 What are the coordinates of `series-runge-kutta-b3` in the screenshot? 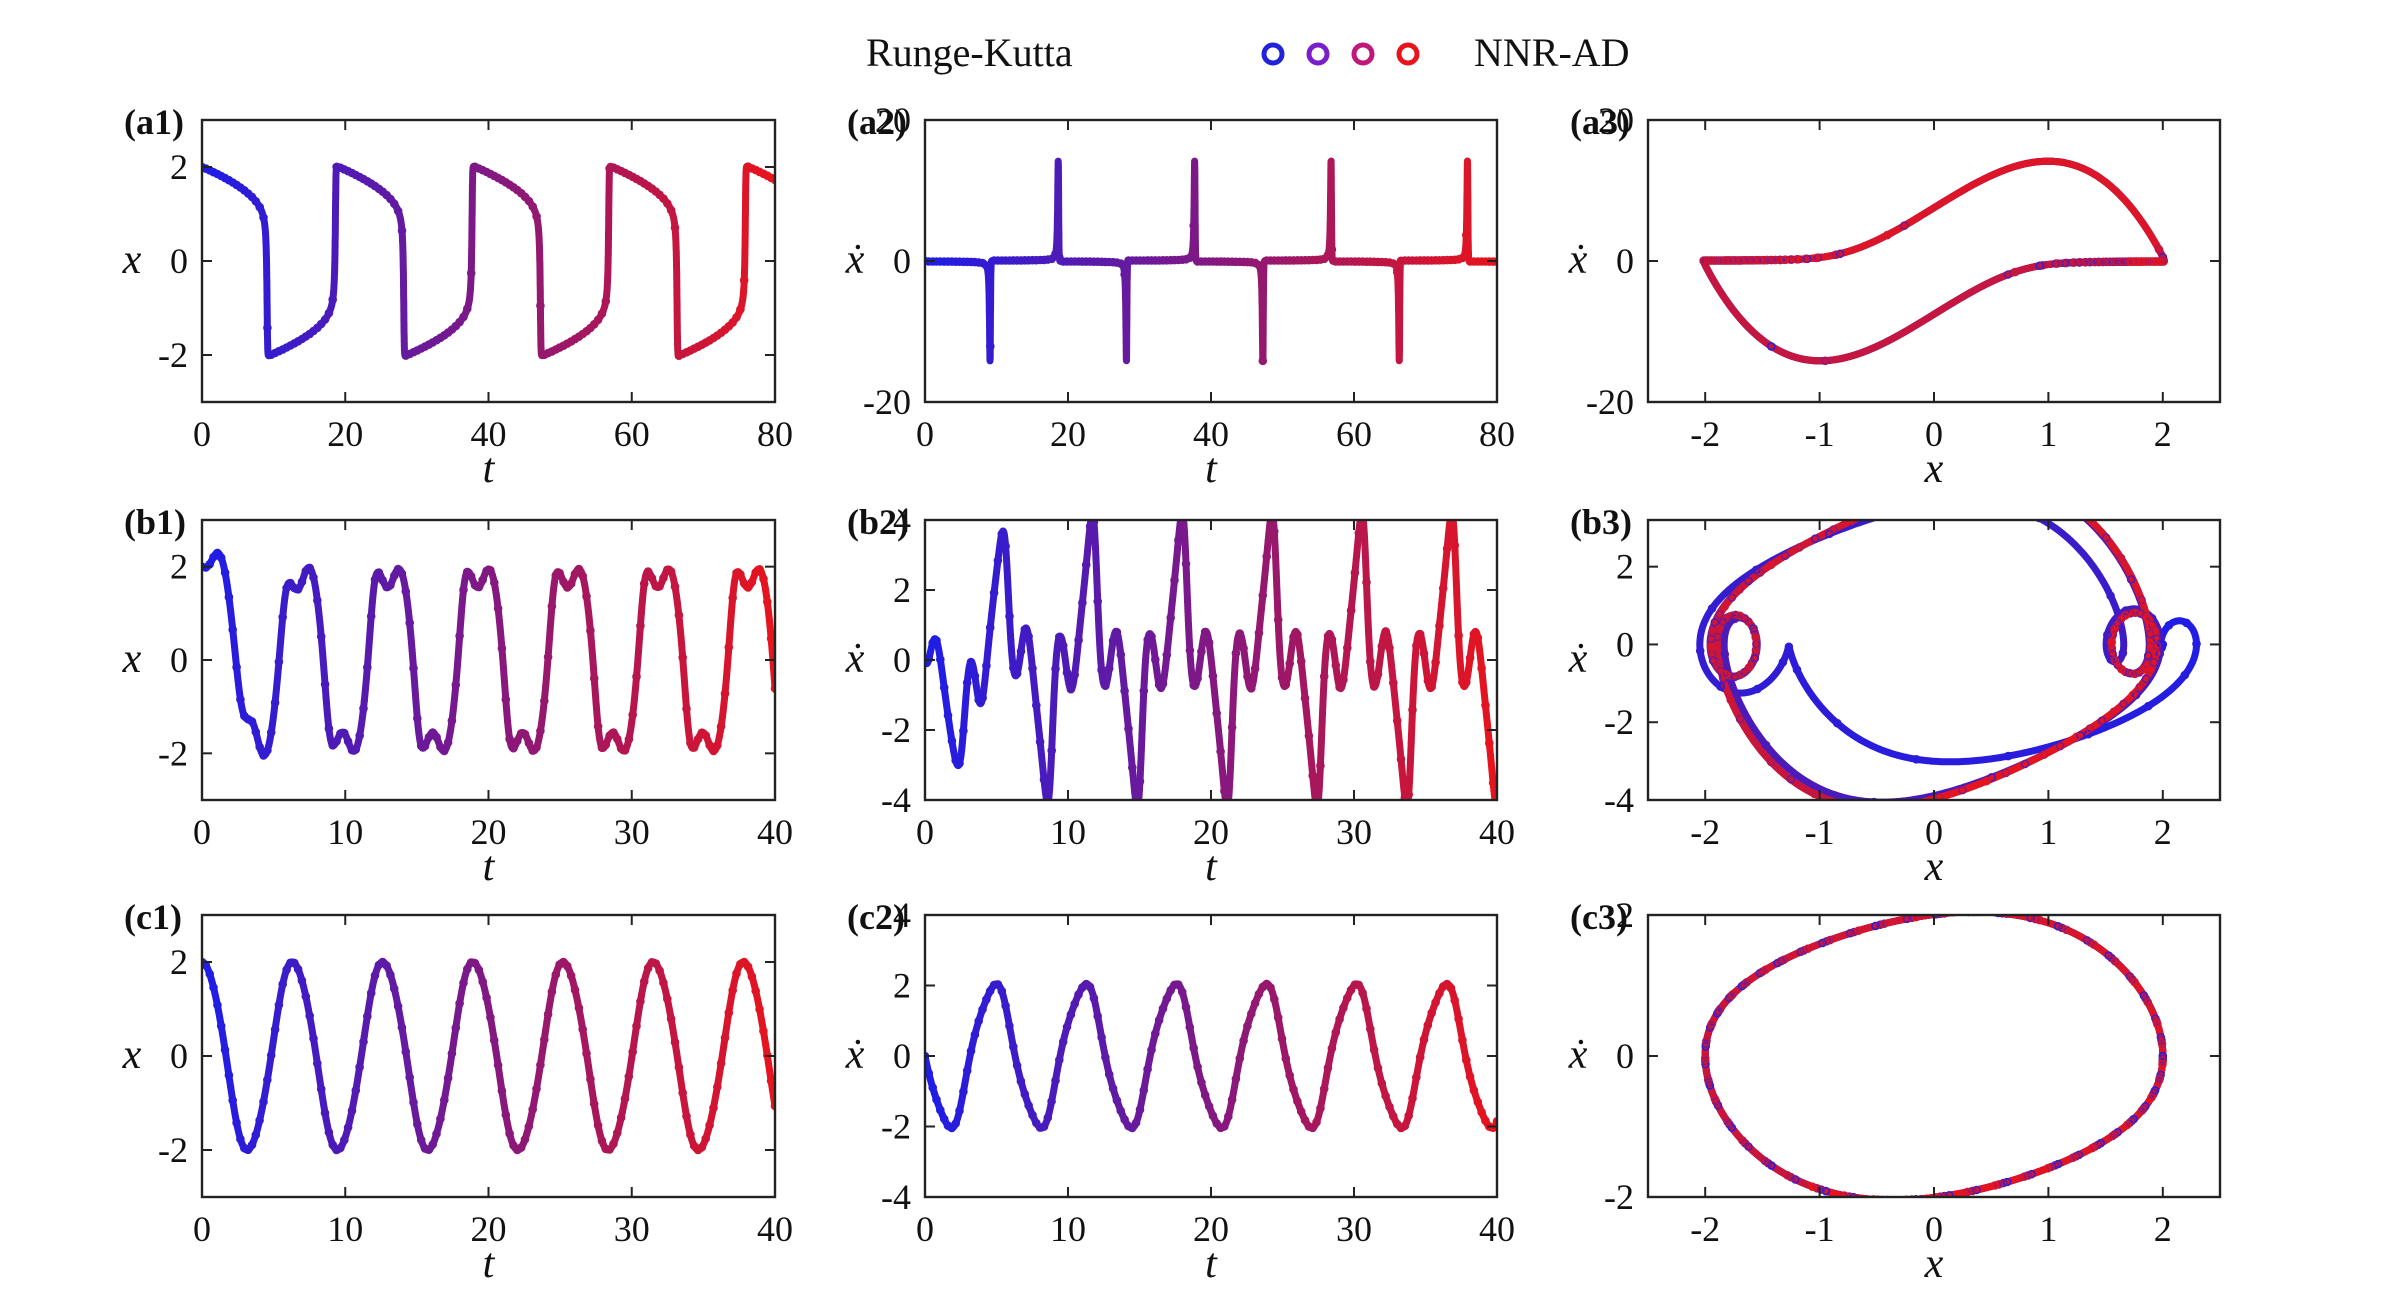 It's located at (1948, 660).